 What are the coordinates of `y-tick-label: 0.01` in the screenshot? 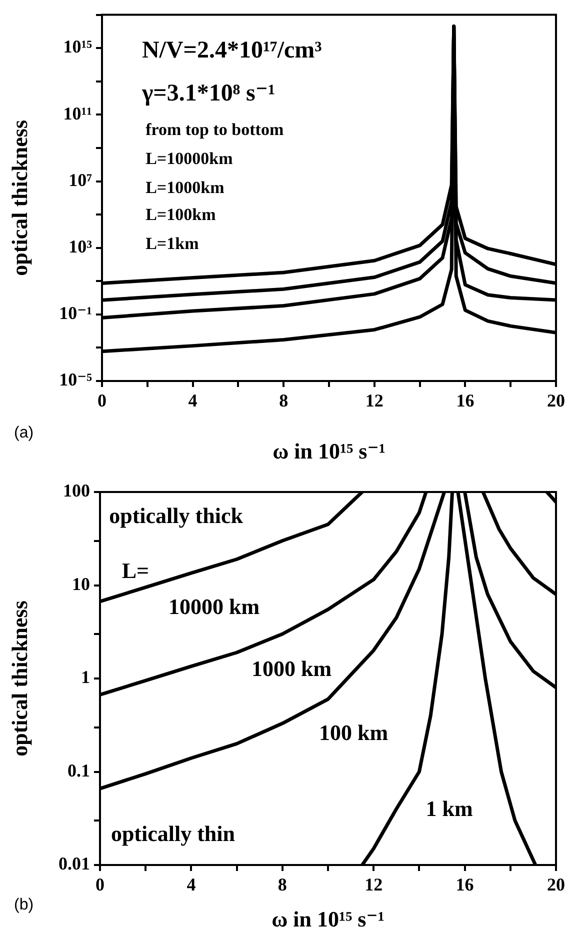 It's located at (74, 864).